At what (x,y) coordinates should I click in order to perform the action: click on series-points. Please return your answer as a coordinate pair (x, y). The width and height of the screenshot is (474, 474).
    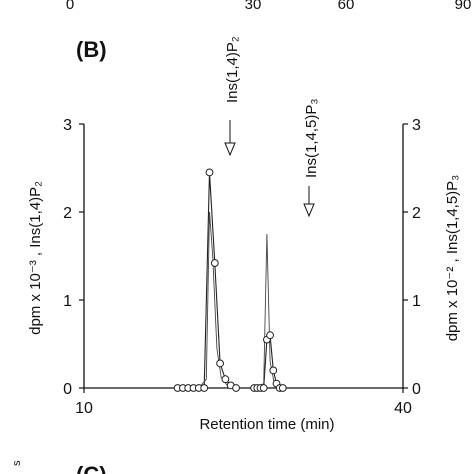
    Looking at the image, I should click on (230, 280).